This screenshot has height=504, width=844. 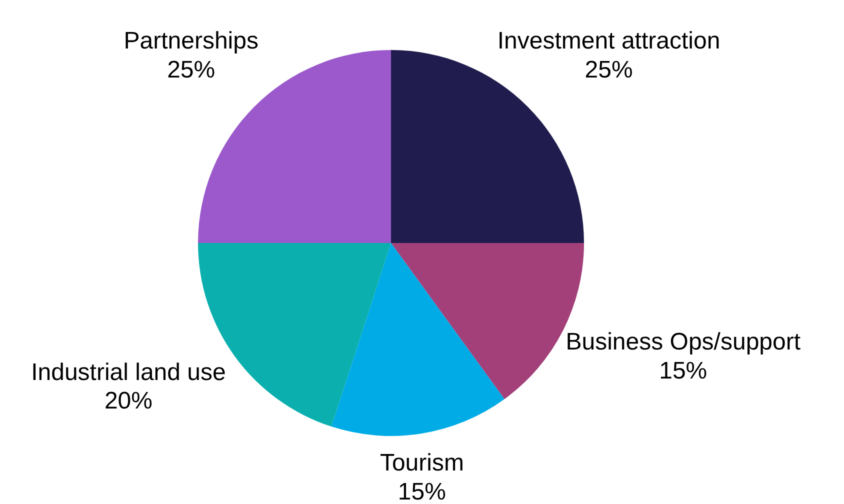 I want to click on slice-label: Industrial land use, so click(x=128, y=372).